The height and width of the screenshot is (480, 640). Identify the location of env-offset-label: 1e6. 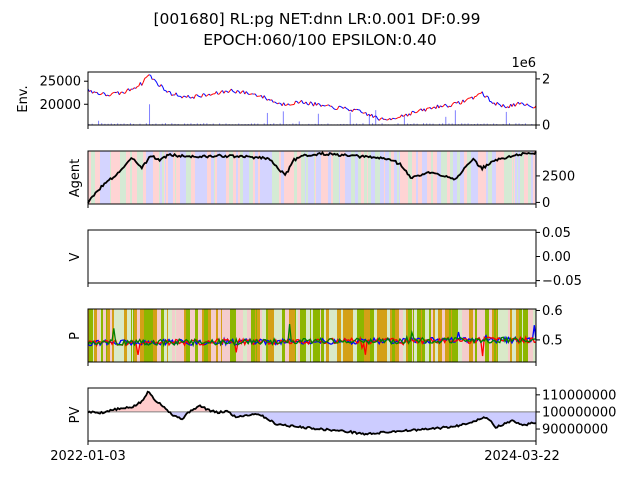
(523, 63).